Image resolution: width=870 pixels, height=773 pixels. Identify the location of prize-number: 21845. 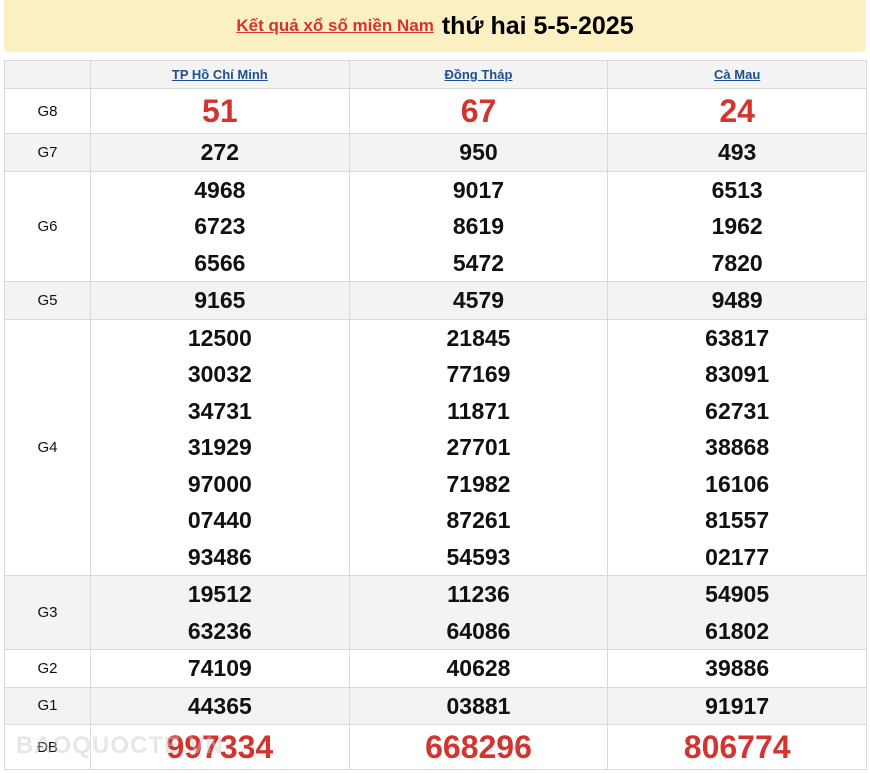
(478, 337).